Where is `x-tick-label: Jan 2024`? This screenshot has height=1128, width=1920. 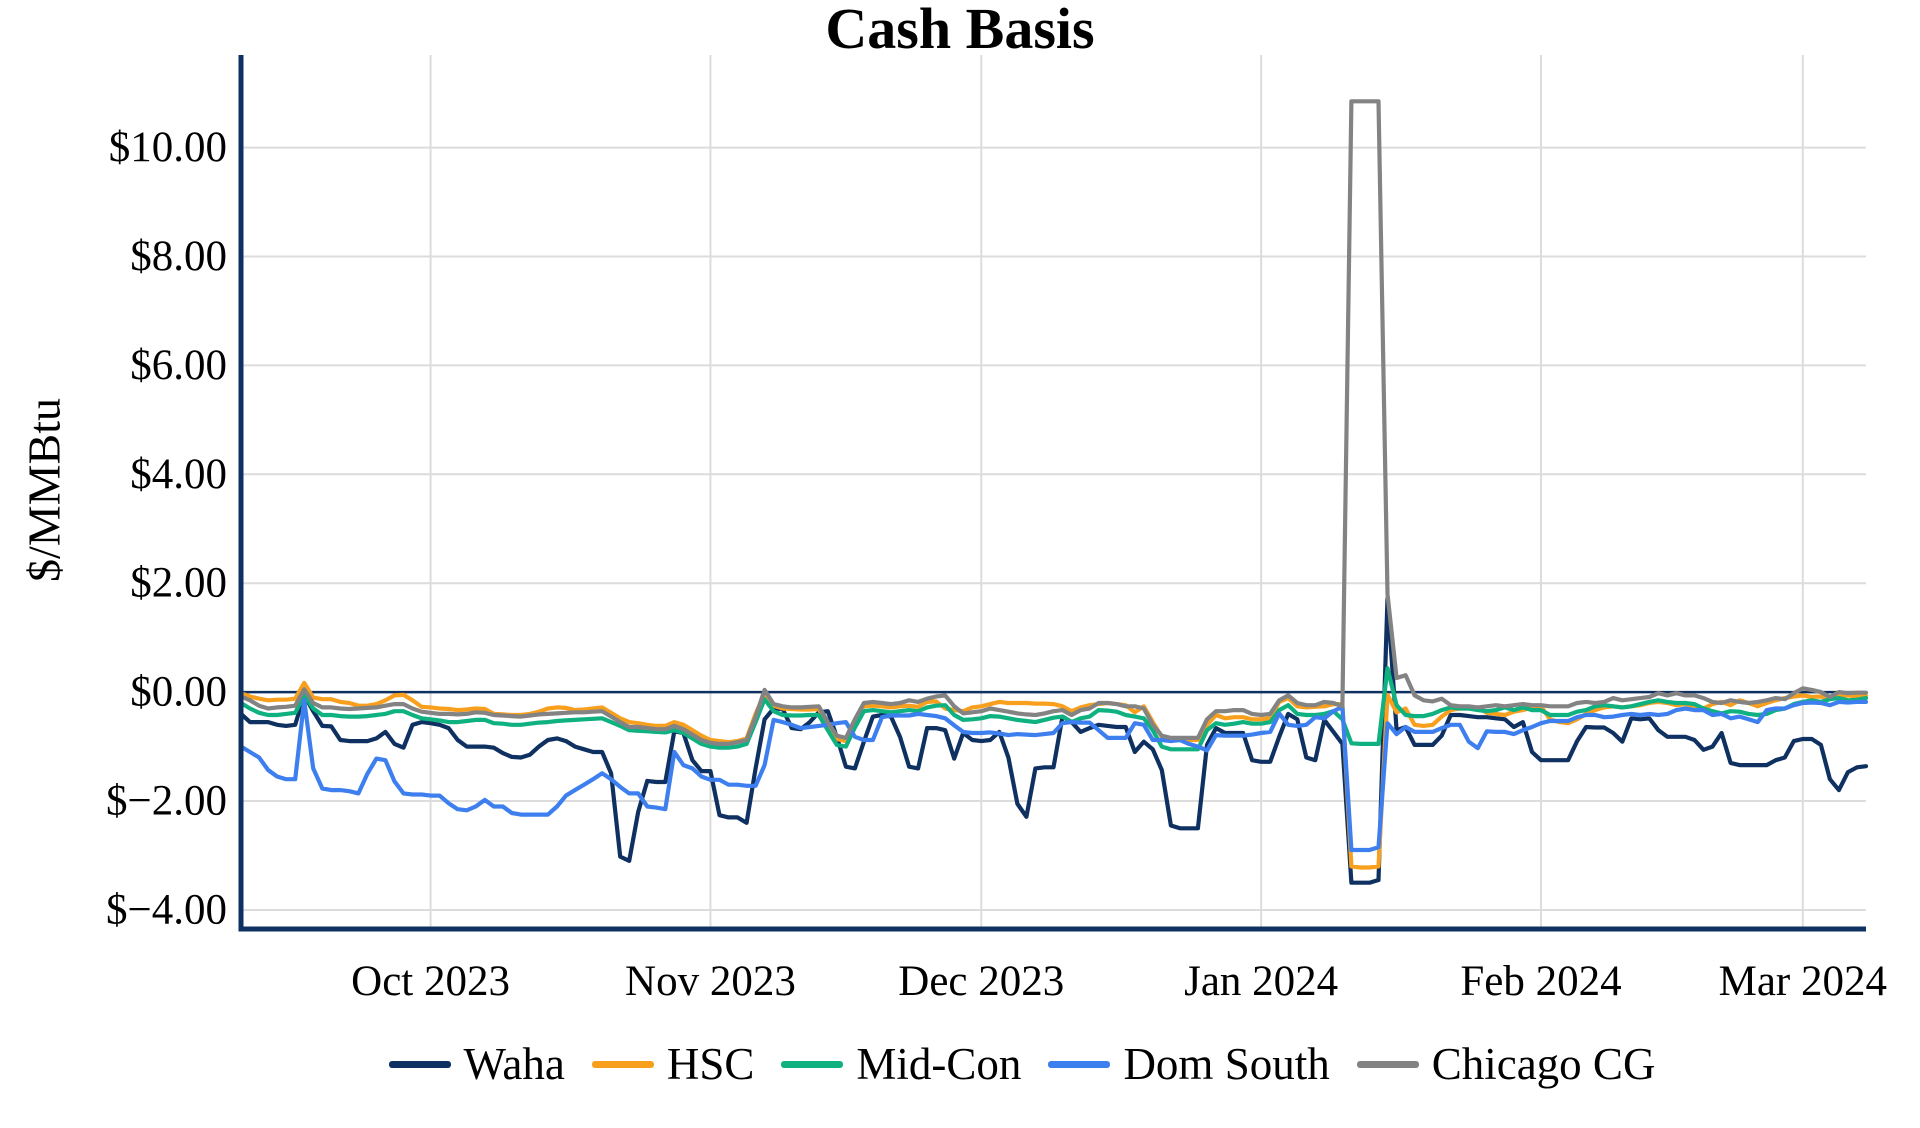 x-tick-label: Jan 2024 is located at coordinates (1261, 981).